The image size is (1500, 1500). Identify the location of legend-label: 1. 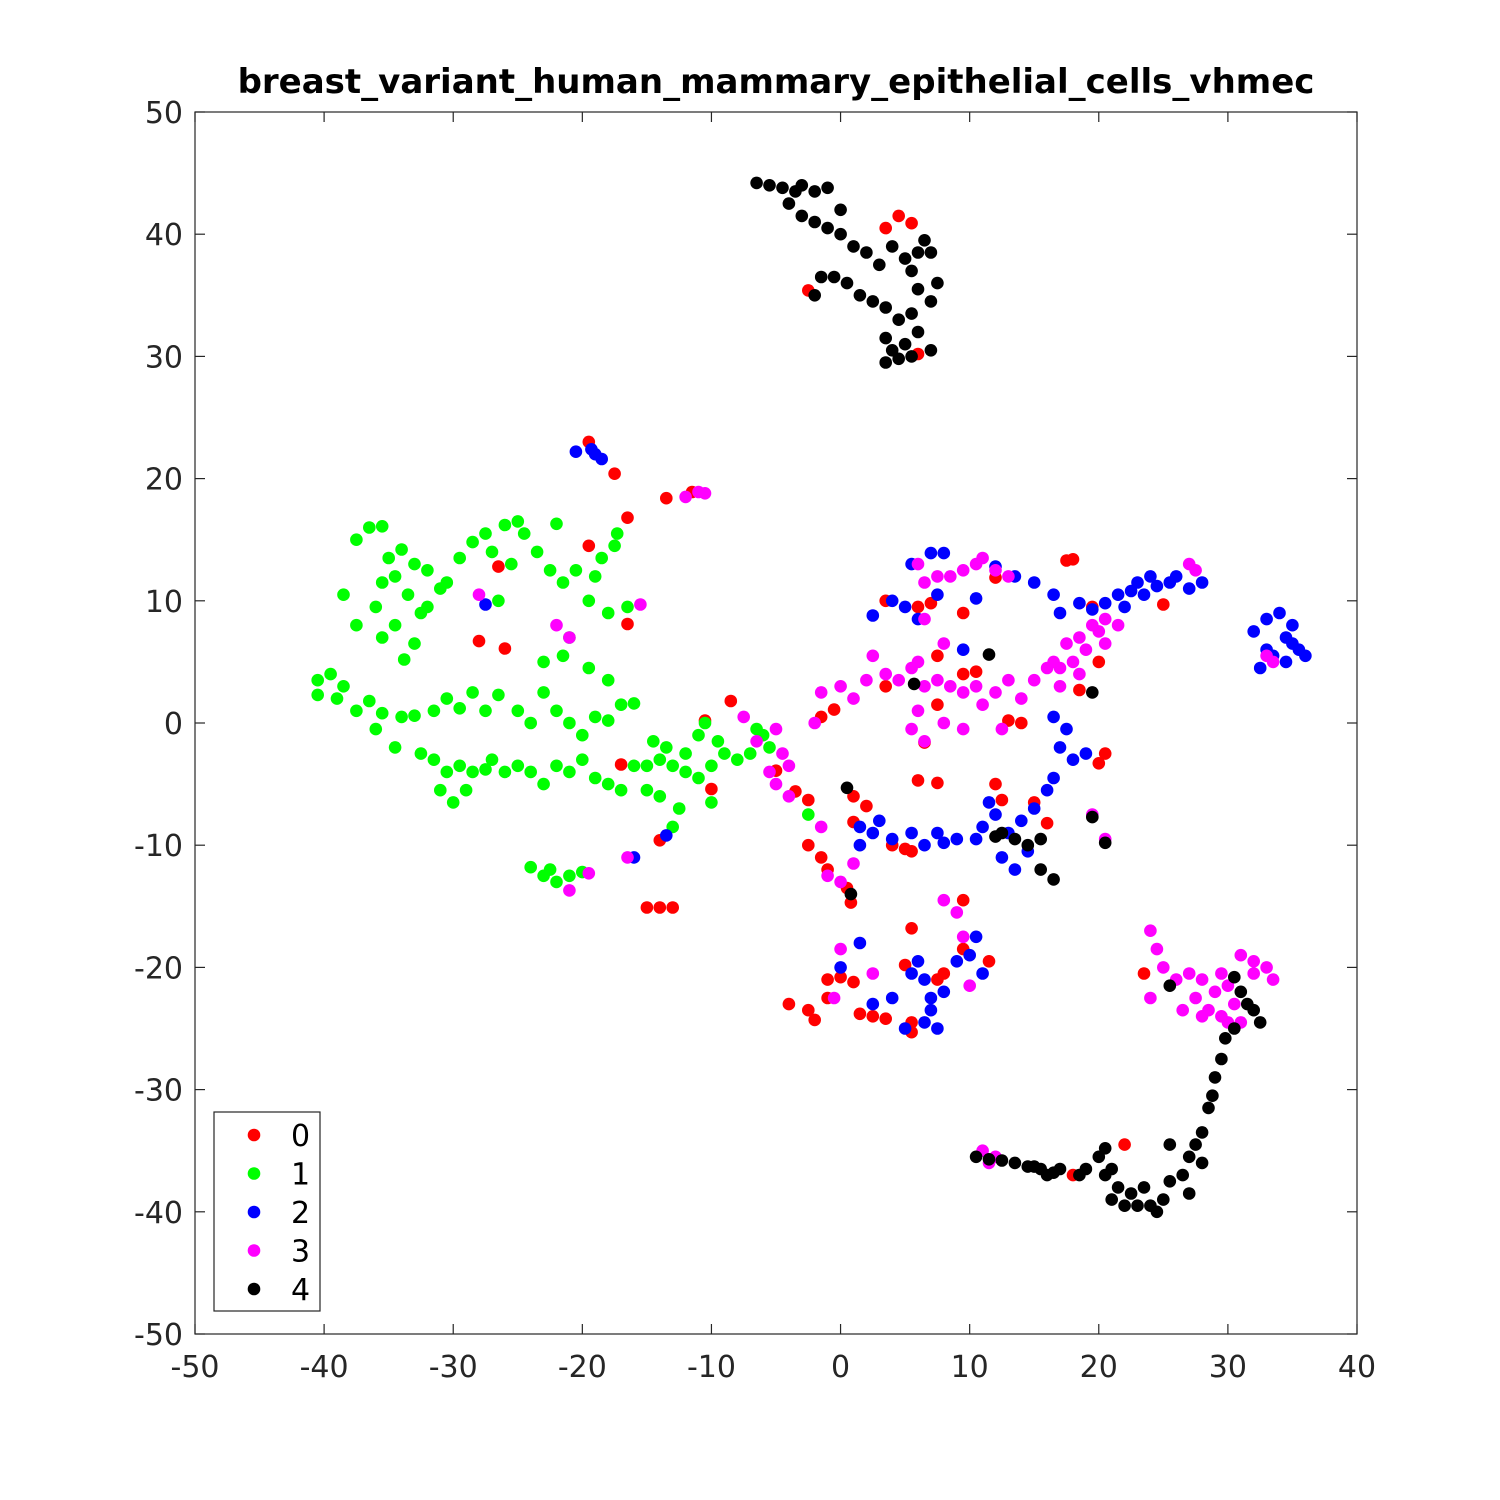
(300, 1175).